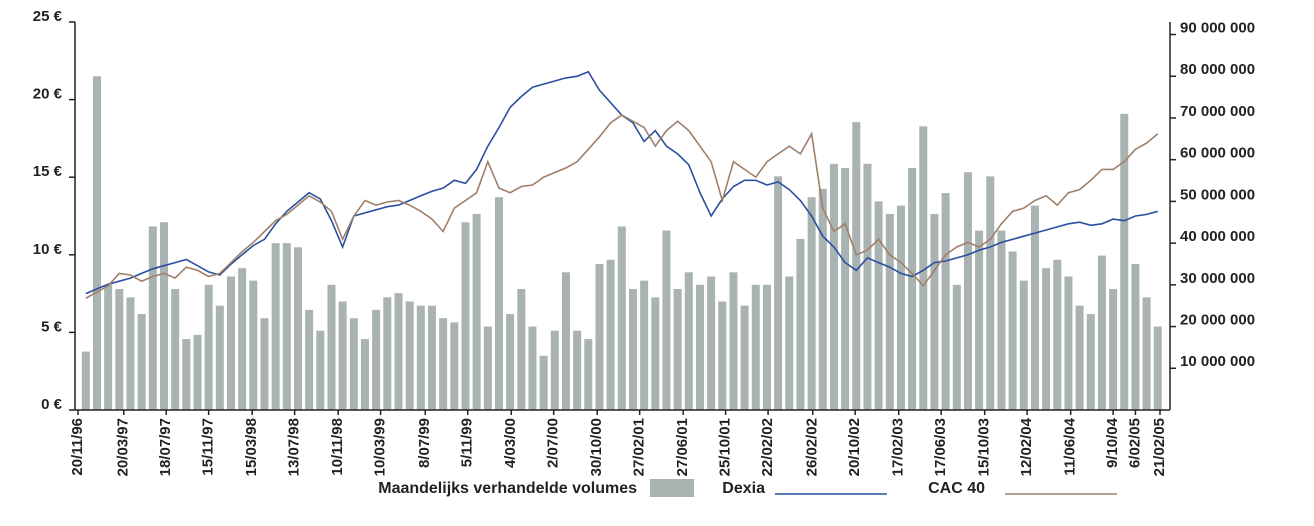 This screenshot has width=1314, height=526. I want to click on legend-label: Maandelijks verhandelde volumes, so click(507, 488).